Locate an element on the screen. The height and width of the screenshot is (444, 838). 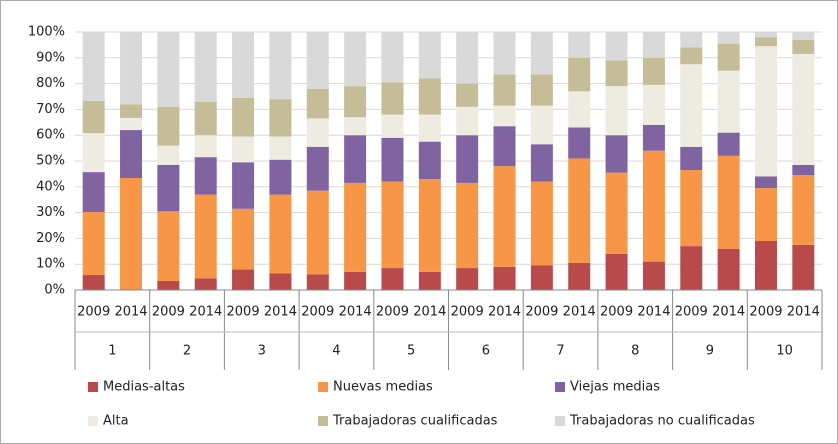
group-label: 4 is located at coordinates (336, 351).